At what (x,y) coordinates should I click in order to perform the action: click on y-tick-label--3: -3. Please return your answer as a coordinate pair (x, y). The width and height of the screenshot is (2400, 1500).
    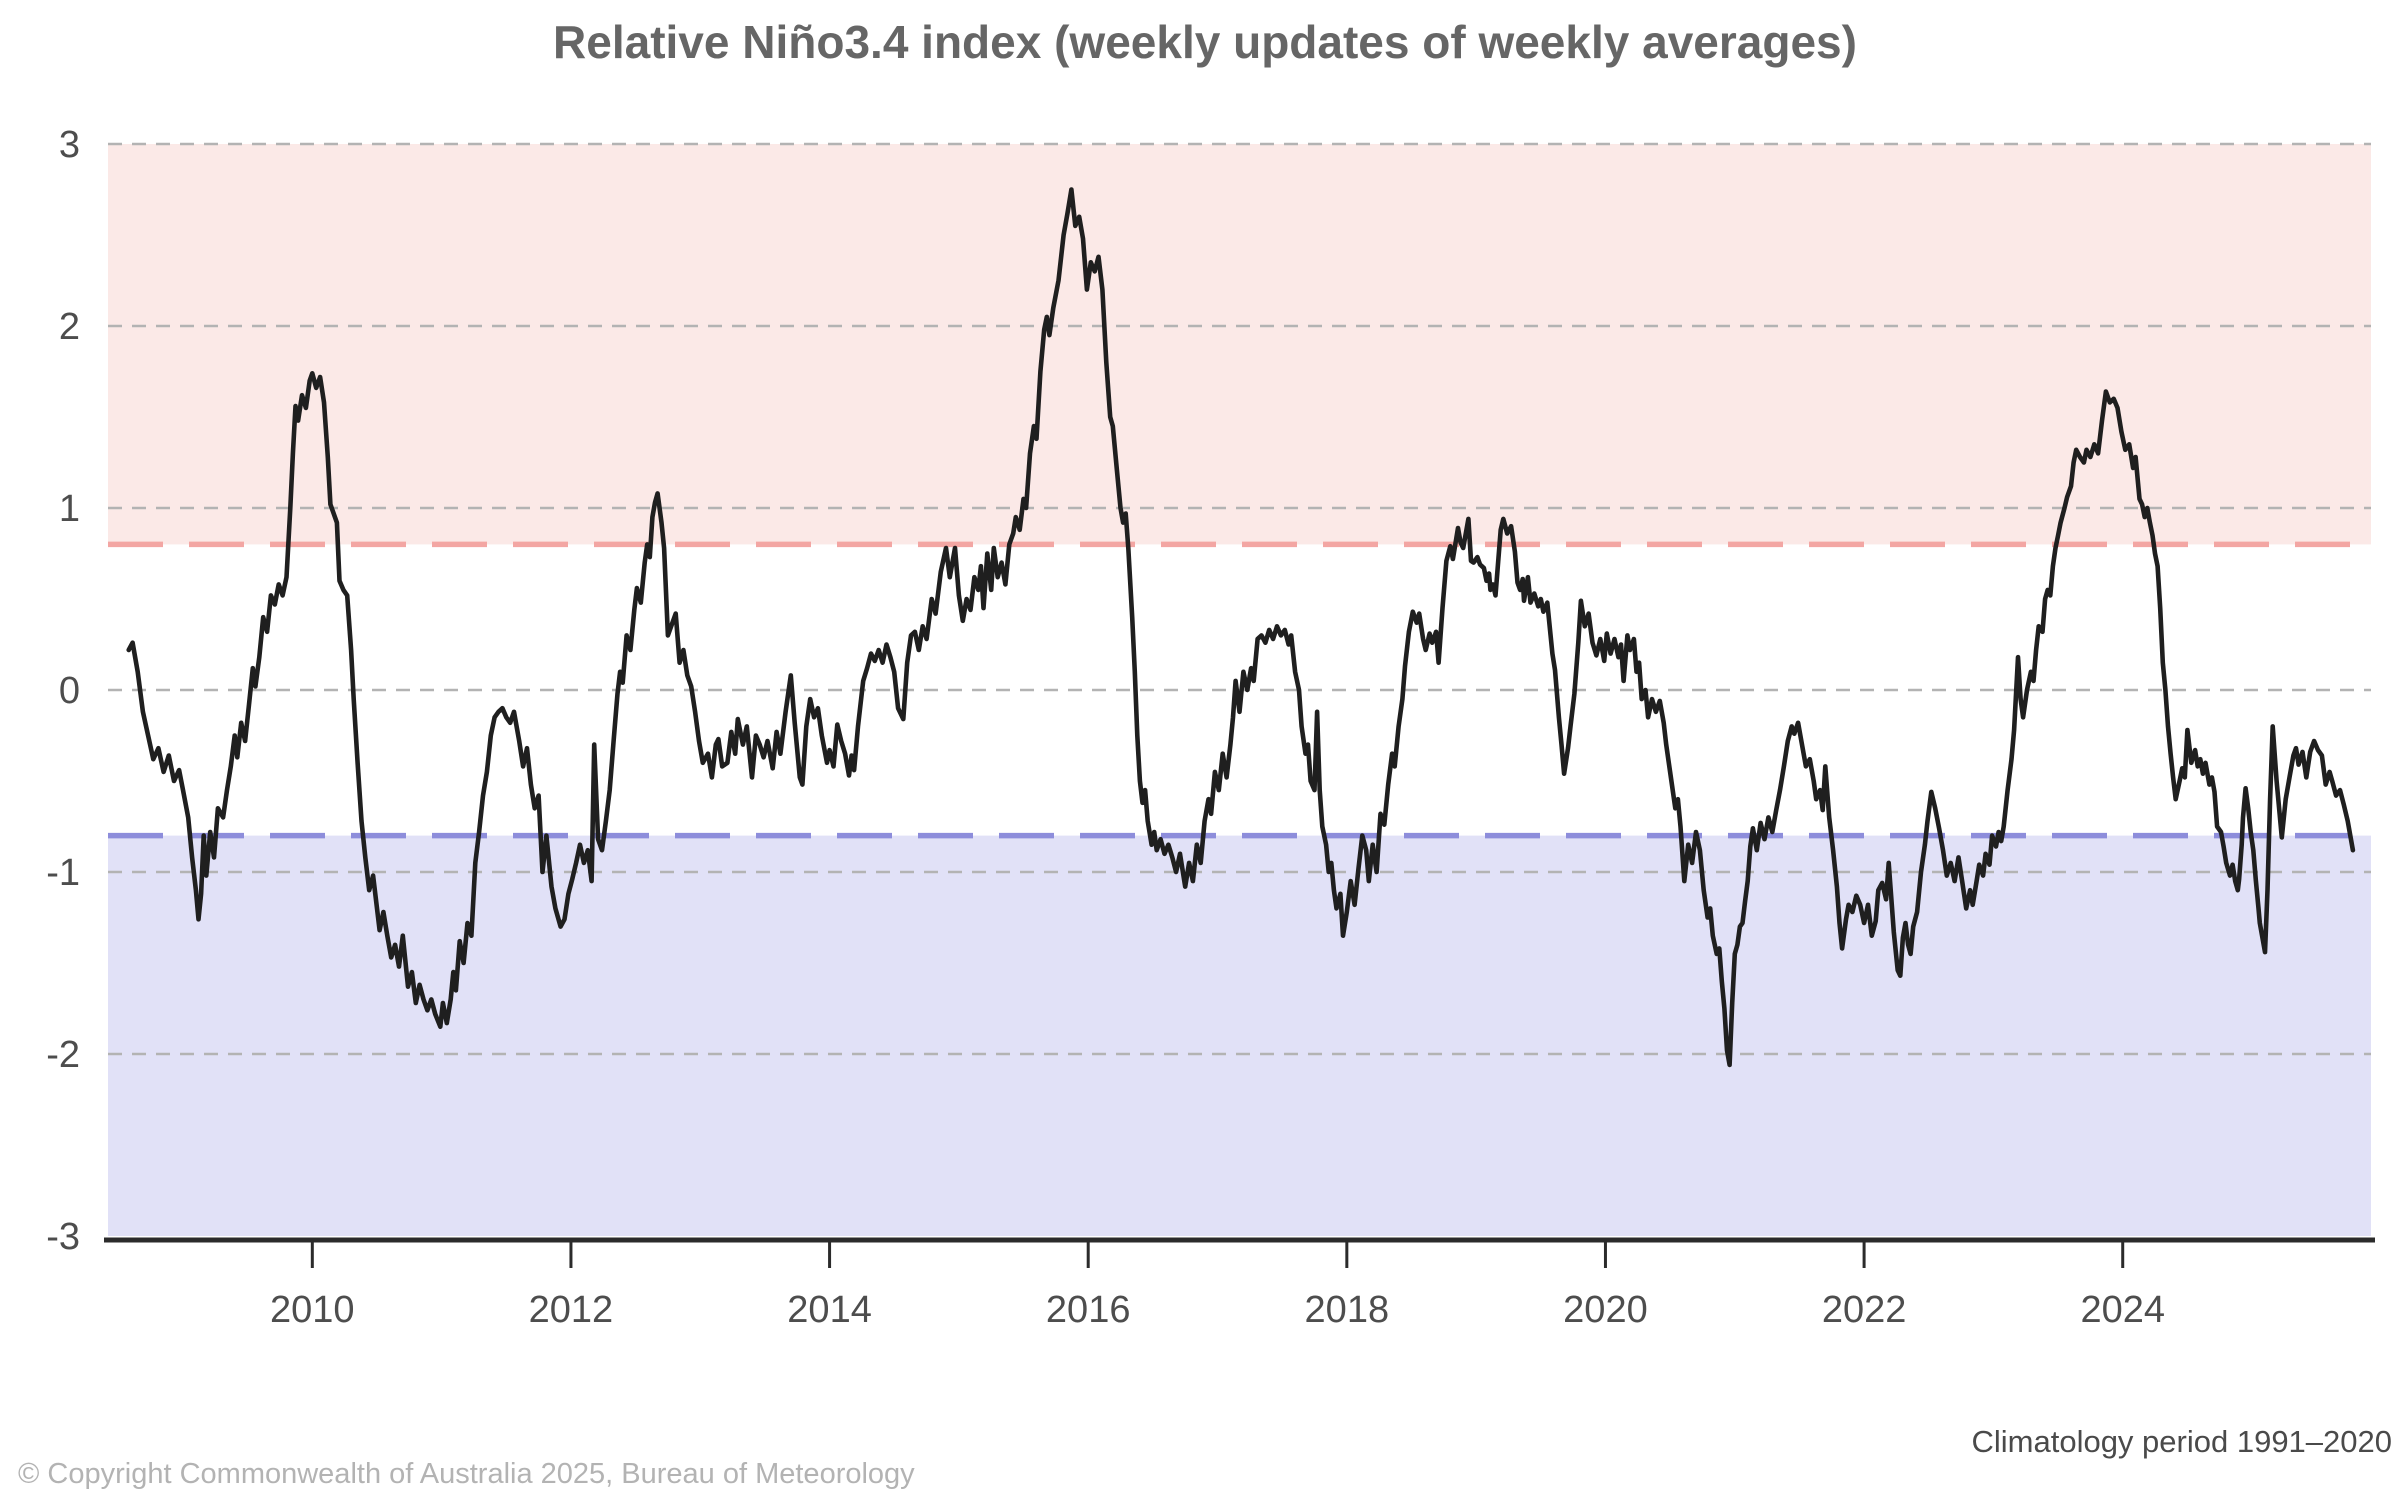
    Looking at the image, I should click on (63, 1237).